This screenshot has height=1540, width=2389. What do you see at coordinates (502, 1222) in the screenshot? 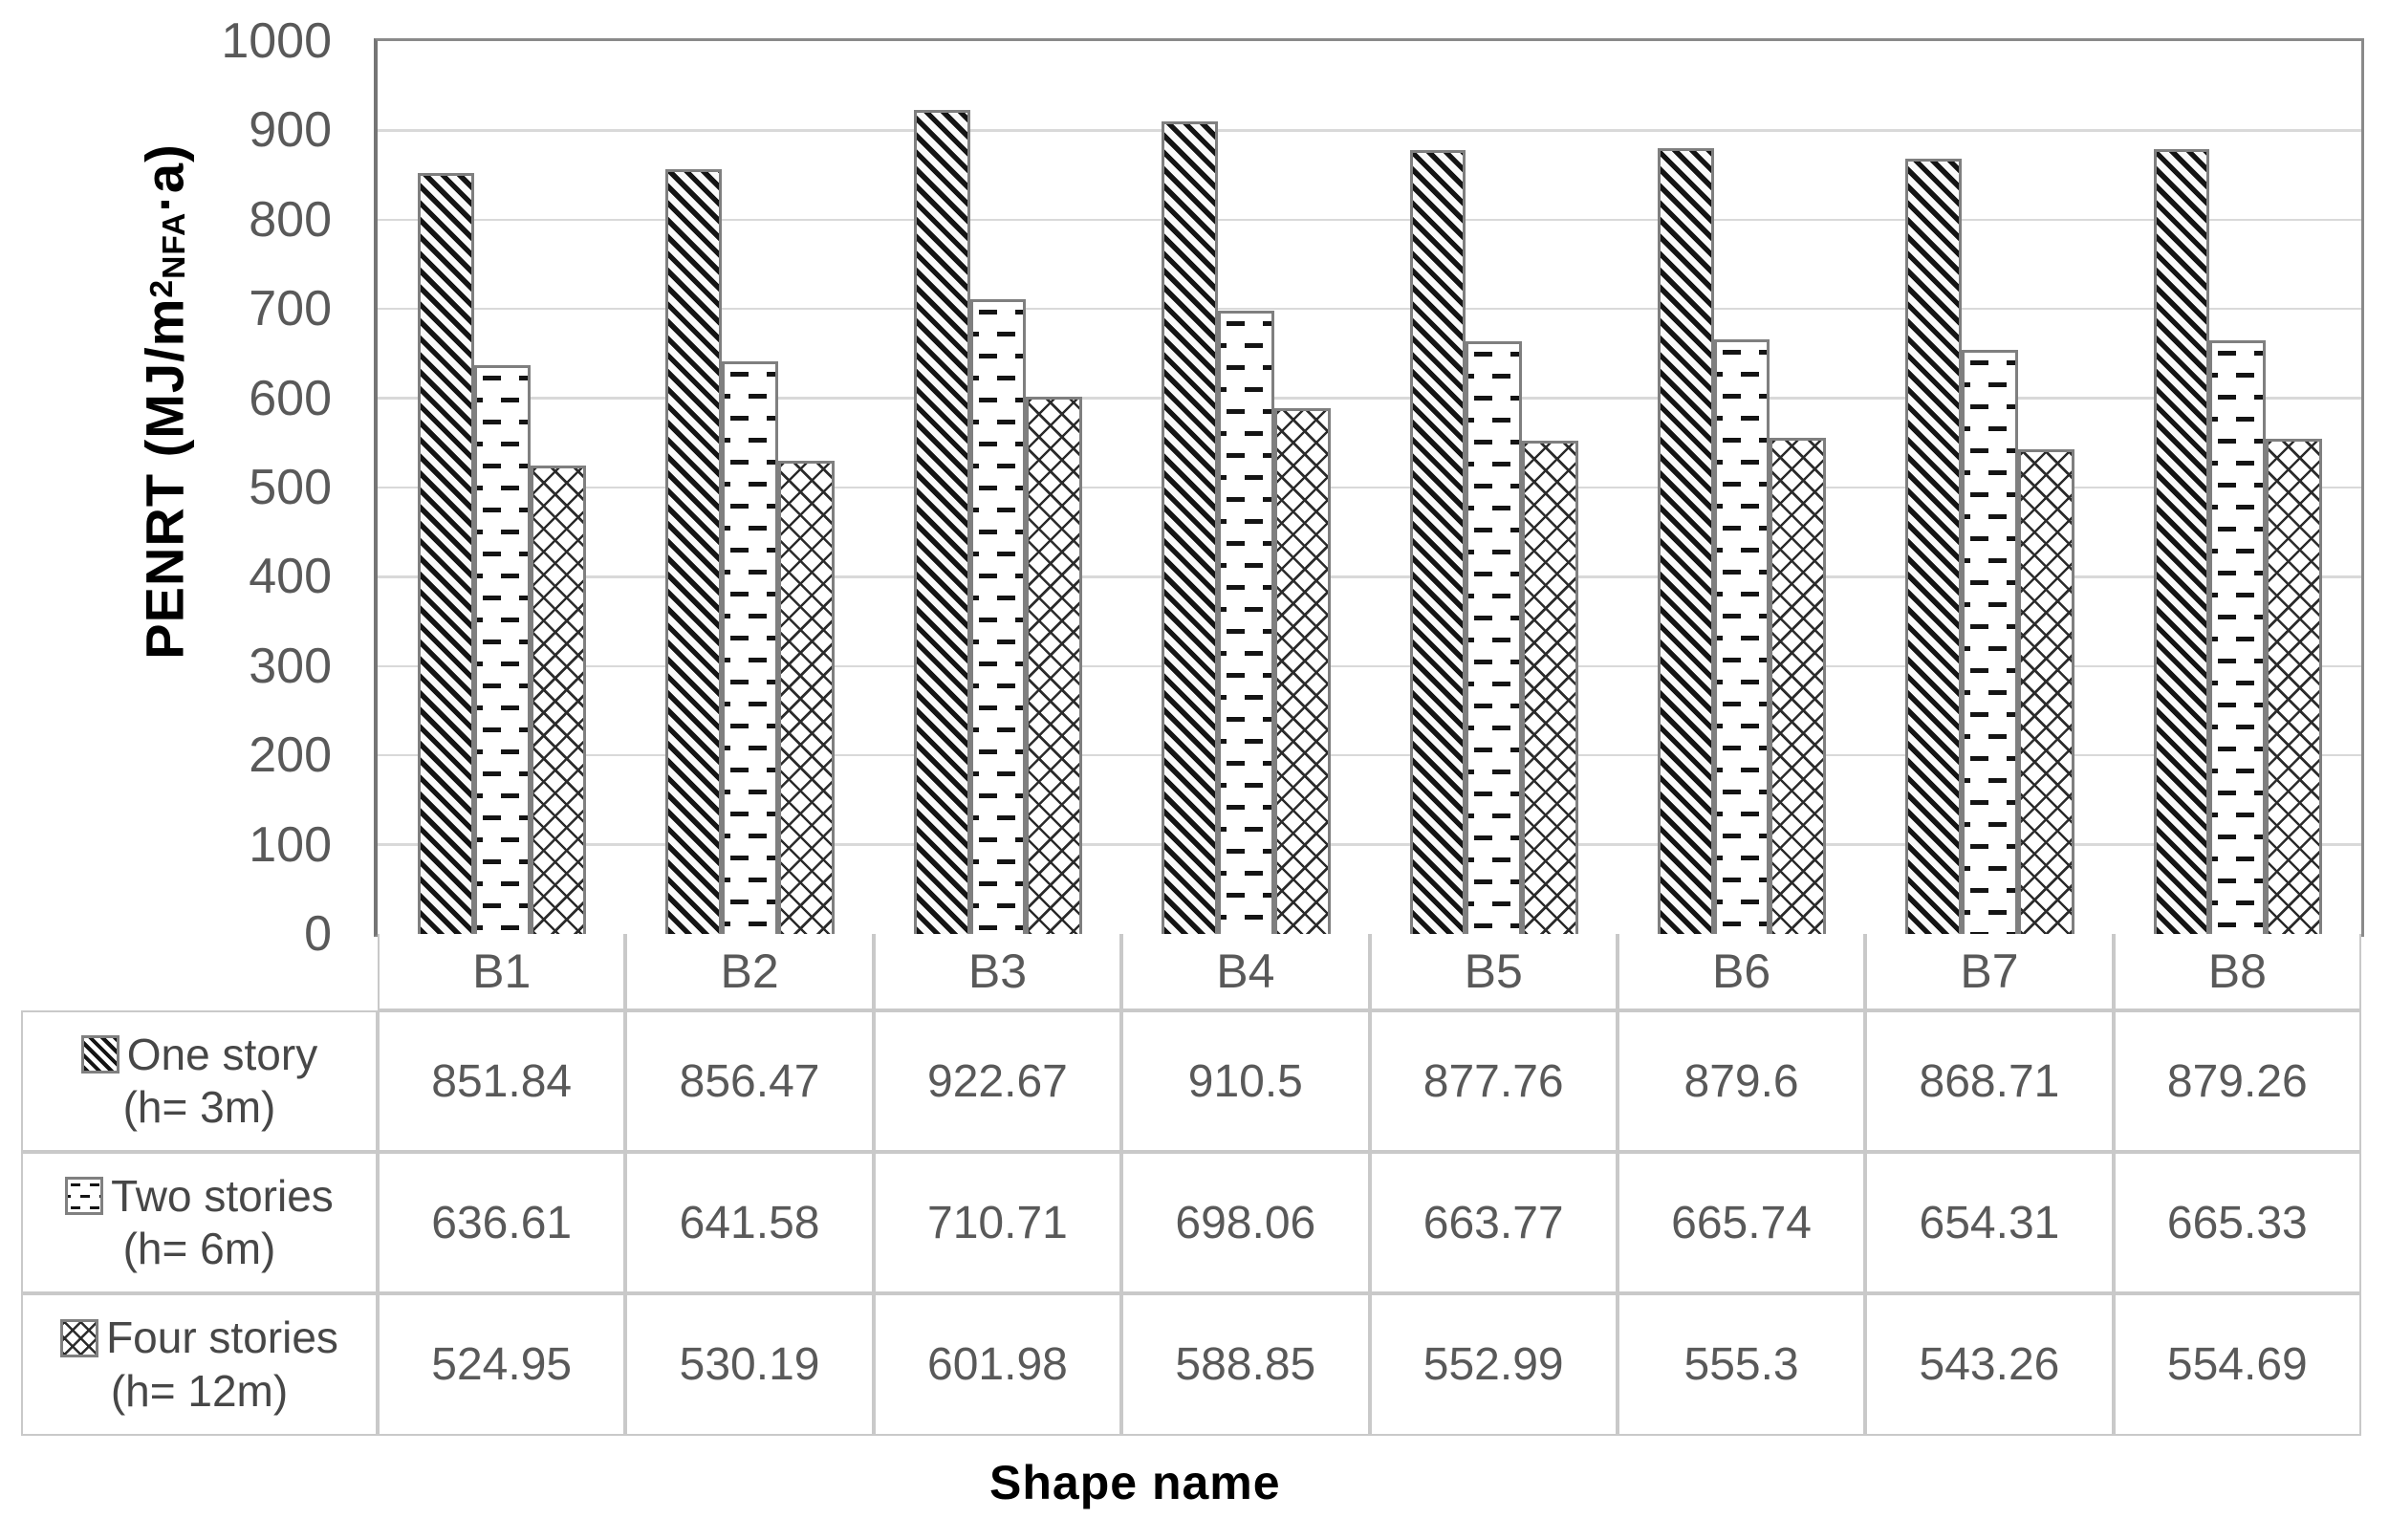
I see `table-value-cell: 636.61` at bounding box center [502, 1222].